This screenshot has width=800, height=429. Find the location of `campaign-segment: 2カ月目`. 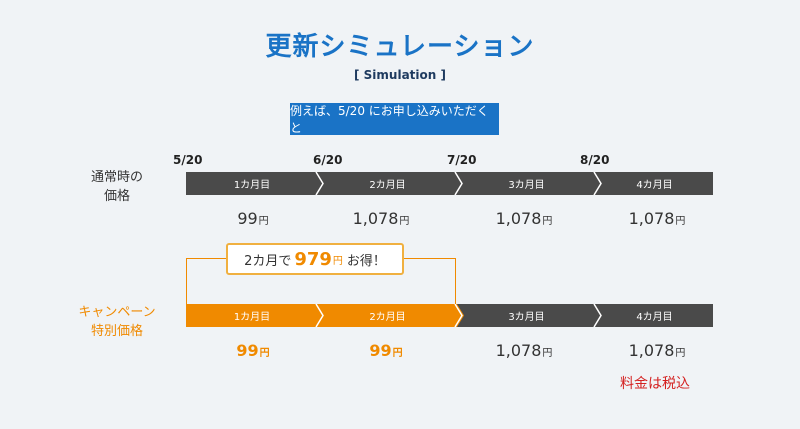

campaign-segment: 2カ月目 is located at coordinates (387, 315).